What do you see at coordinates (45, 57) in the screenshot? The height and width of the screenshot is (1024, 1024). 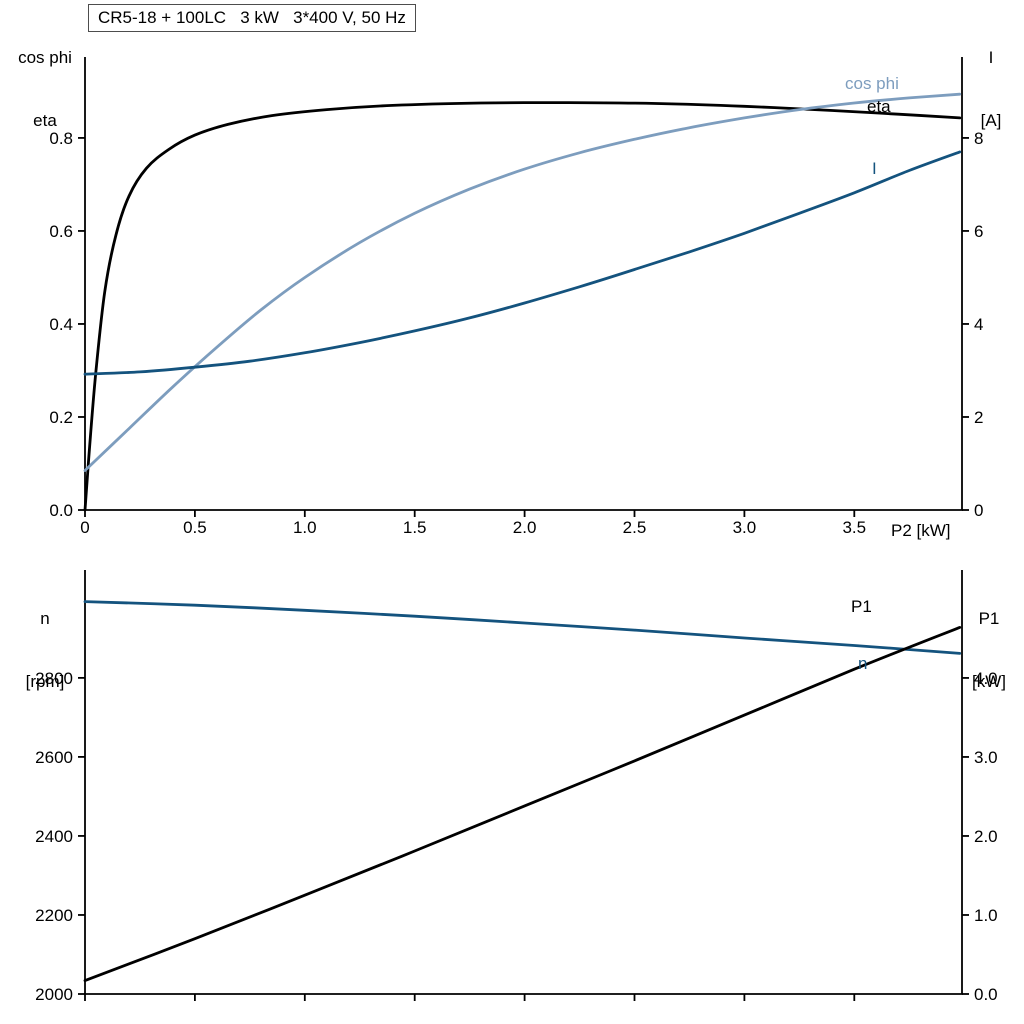 I see `top-left-axis-title-line1: cos phi` at bounding box center [45, 57].